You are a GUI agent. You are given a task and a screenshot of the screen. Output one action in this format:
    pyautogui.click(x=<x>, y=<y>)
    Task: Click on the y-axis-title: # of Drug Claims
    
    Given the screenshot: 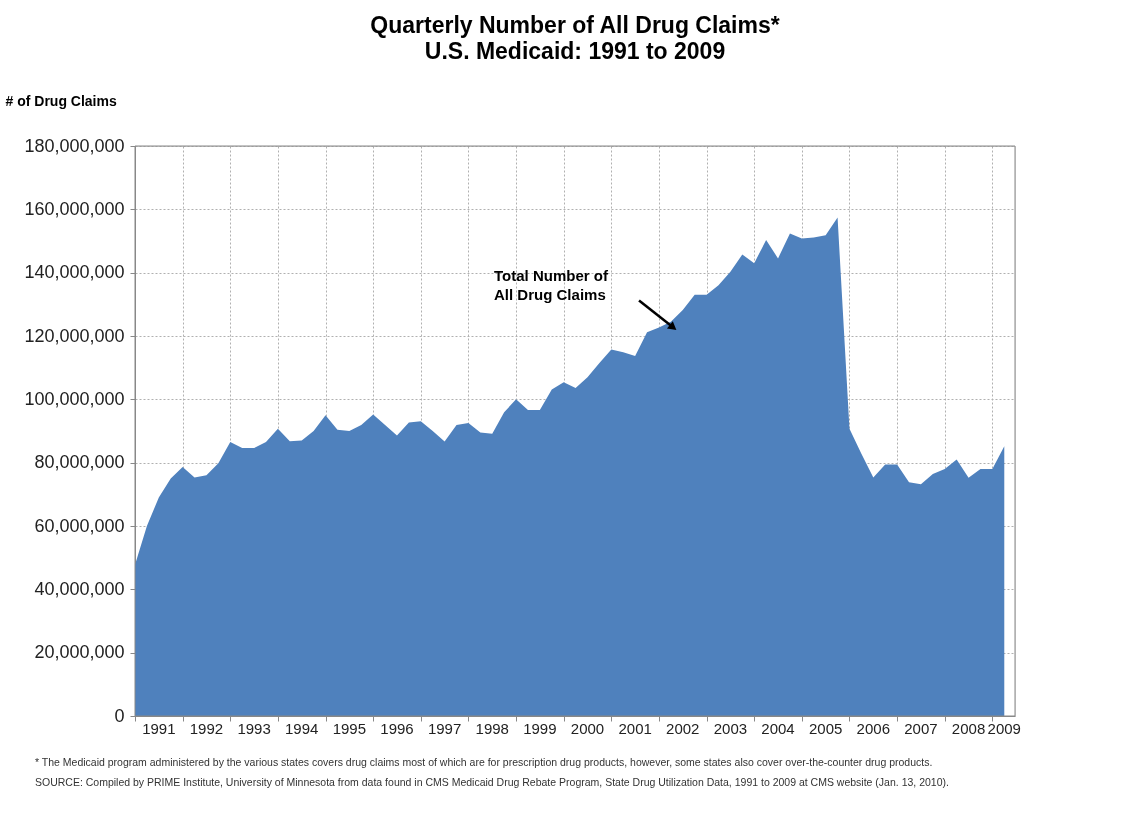 What is the action you would take?
    pyautogui.click(x=61, y=100)
    